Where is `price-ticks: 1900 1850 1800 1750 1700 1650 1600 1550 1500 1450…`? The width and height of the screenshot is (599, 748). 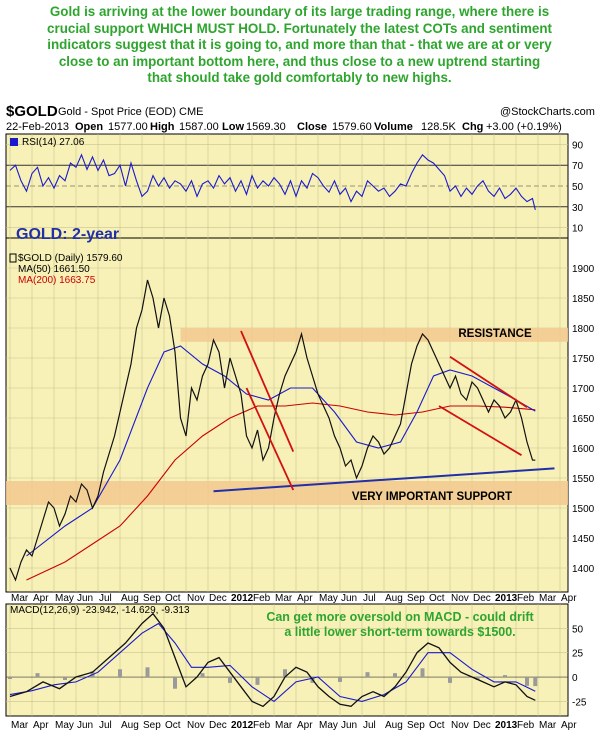
price-ticks: 1900 1850 1800 1750 1700 1650 1600 1550 1500 1450… is located at coordinates (583, 419).